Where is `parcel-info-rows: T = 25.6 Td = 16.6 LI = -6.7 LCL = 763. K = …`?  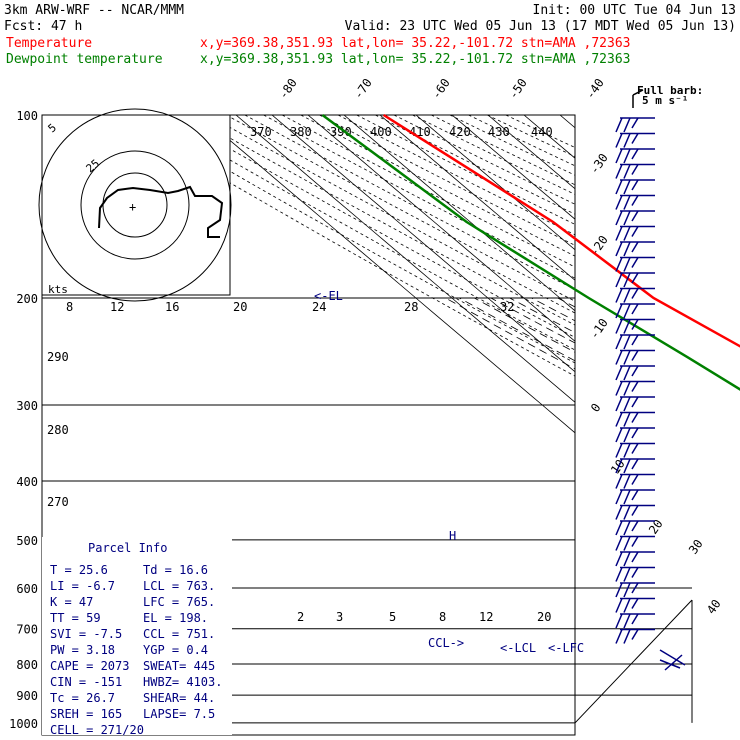
parcel-info-rows: T = 25.6 Td = 16.6 LI = -6.7 LCL = 763. K = … is located at coordinates (136, 650).